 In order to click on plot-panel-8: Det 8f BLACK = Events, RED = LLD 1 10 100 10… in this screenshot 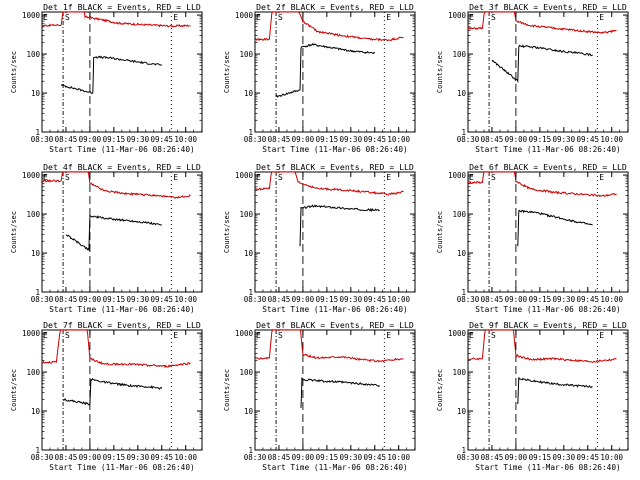, I will do `click(319, 396)`.